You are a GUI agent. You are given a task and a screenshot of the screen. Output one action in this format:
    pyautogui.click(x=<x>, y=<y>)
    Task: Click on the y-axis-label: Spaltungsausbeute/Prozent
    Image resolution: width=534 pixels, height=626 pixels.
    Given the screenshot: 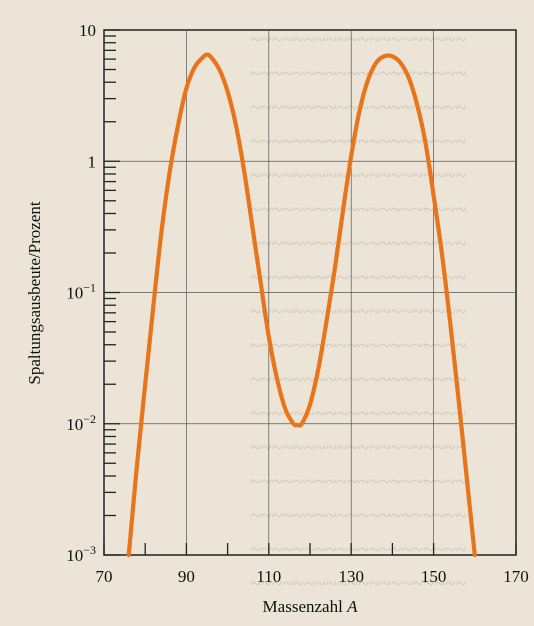 What is the action you would take?
    pyautogui.click(x=34, y=292)
    